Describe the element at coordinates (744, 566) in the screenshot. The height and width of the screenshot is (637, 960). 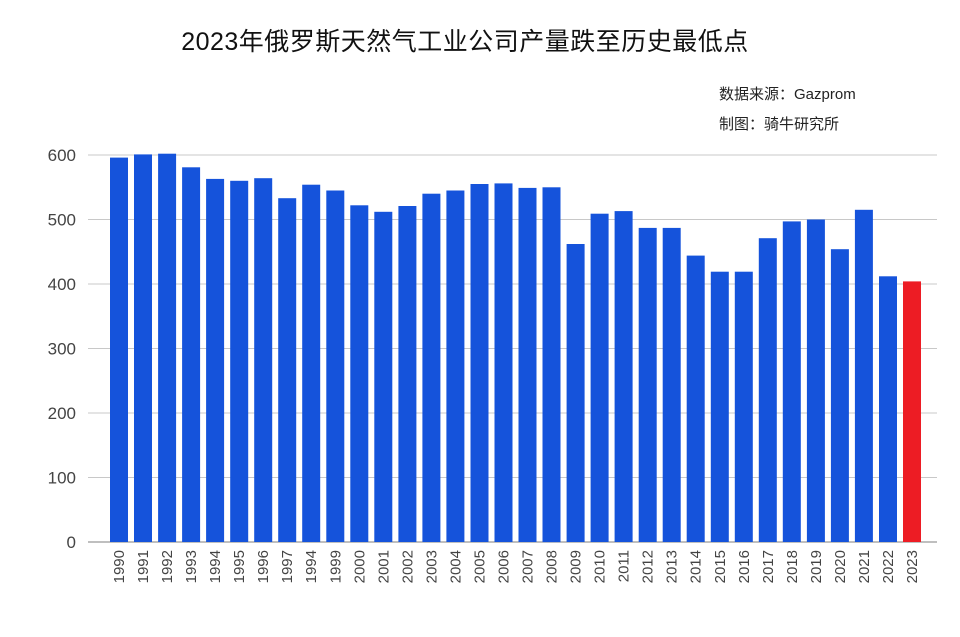
I see `x-tick-label: 2016` at that location.